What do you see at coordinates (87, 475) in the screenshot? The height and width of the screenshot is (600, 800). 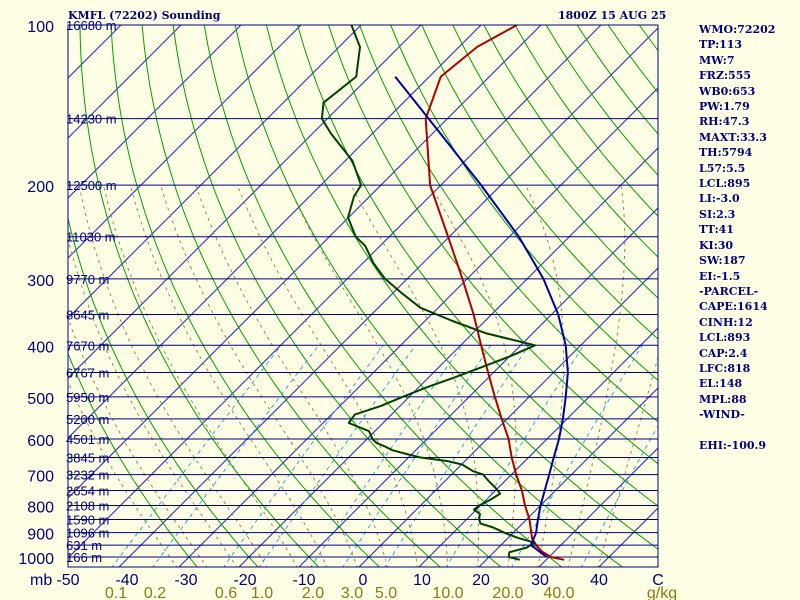 I see `height-label: 3232 m` at bounding box center [87, 475].